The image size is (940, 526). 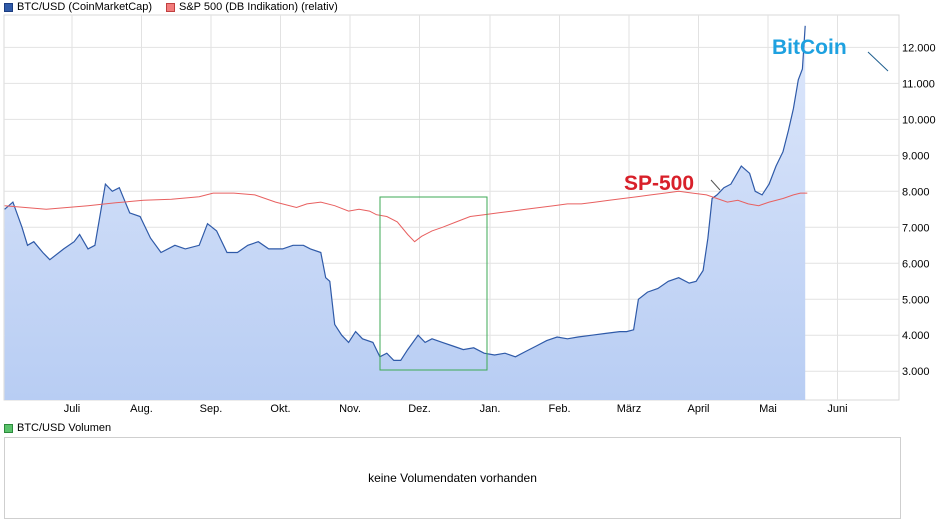 I want to click on bitcoin-annotation: BitCoin, so click(x=809, y=47).